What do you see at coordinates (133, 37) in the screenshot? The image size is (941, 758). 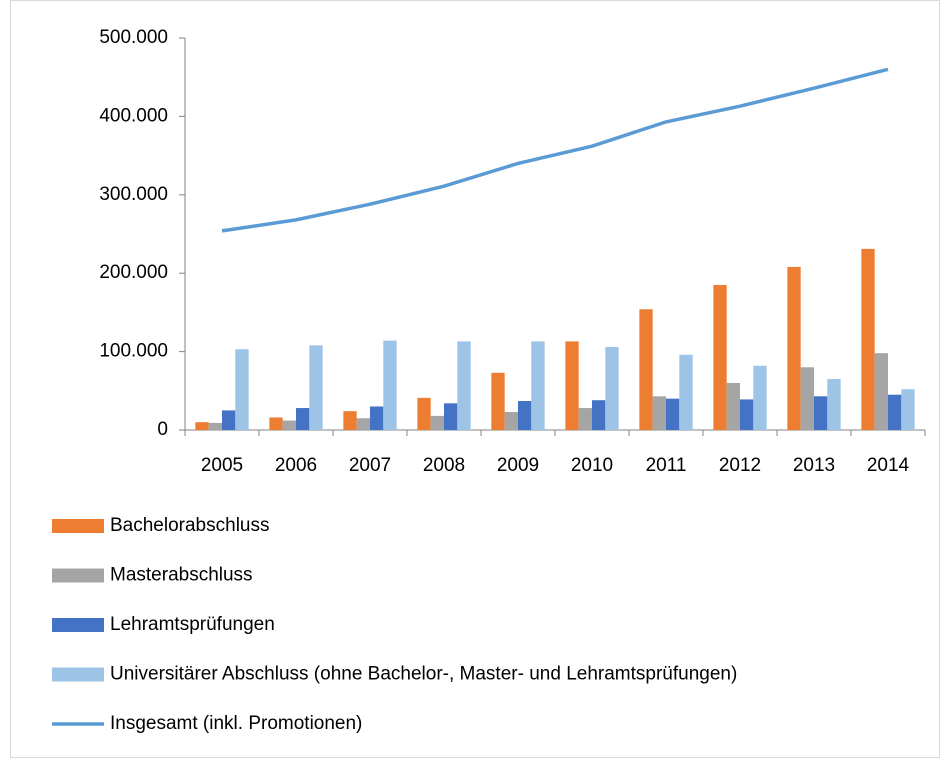 I see `y-tick-label: 500.000` at bounding box center [133, 37].